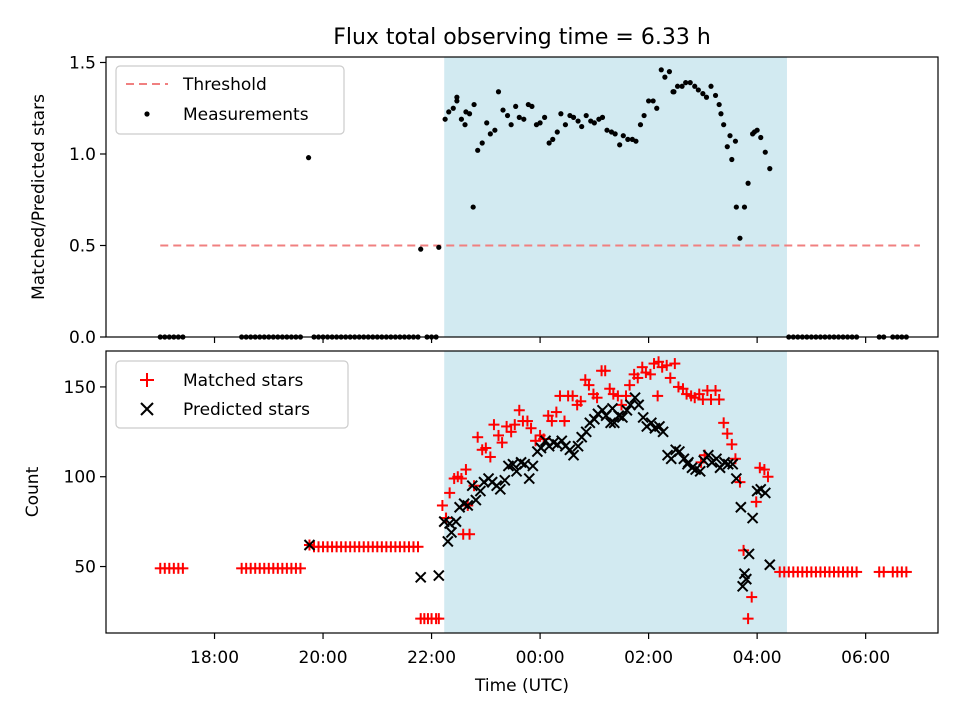  I want to click on bottom-x-axis: 18:00 20:00 22:00 00:00 02:00 04:00 06:00, so click(540, 650).